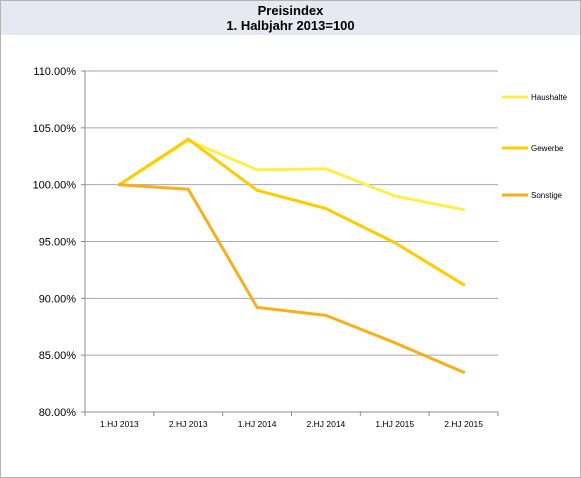 The width and height of the screenshot is (581, 478). Describe the element at coordinates (547, 148) in the screenshot. I see `legend-label: Gewerbe` at that location.